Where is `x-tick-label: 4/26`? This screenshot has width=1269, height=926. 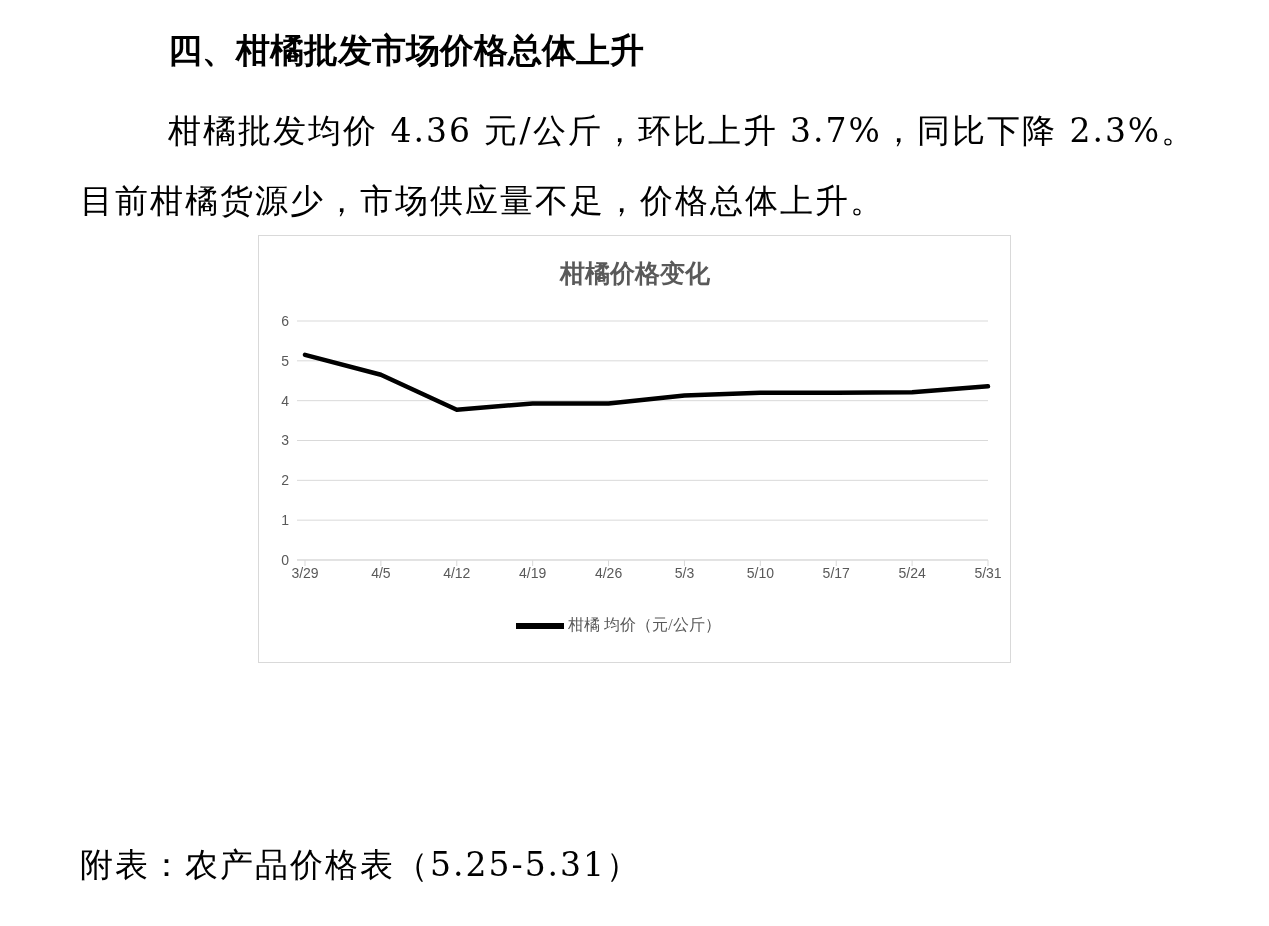 x-tick-label: 4/26 is located at coordinates (608, 572).